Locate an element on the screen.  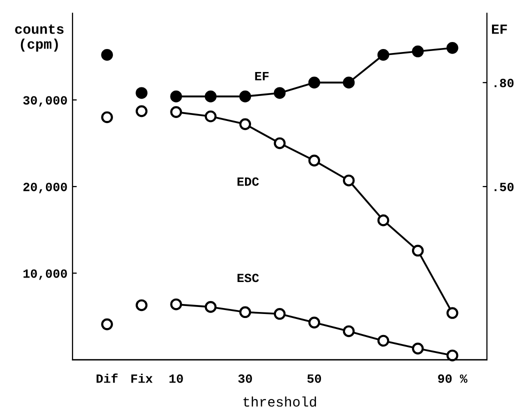
series-label: EF is located at coordinates (262, 76).